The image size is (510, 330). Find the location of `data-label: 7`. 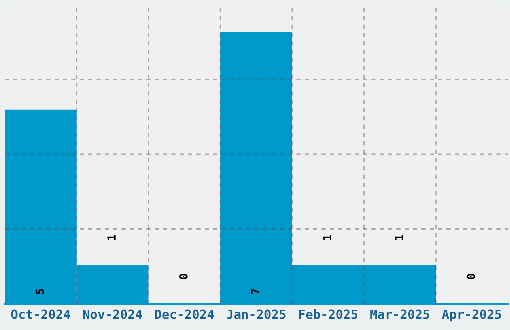

data-label: 7 is located at coordinates (255, 291).